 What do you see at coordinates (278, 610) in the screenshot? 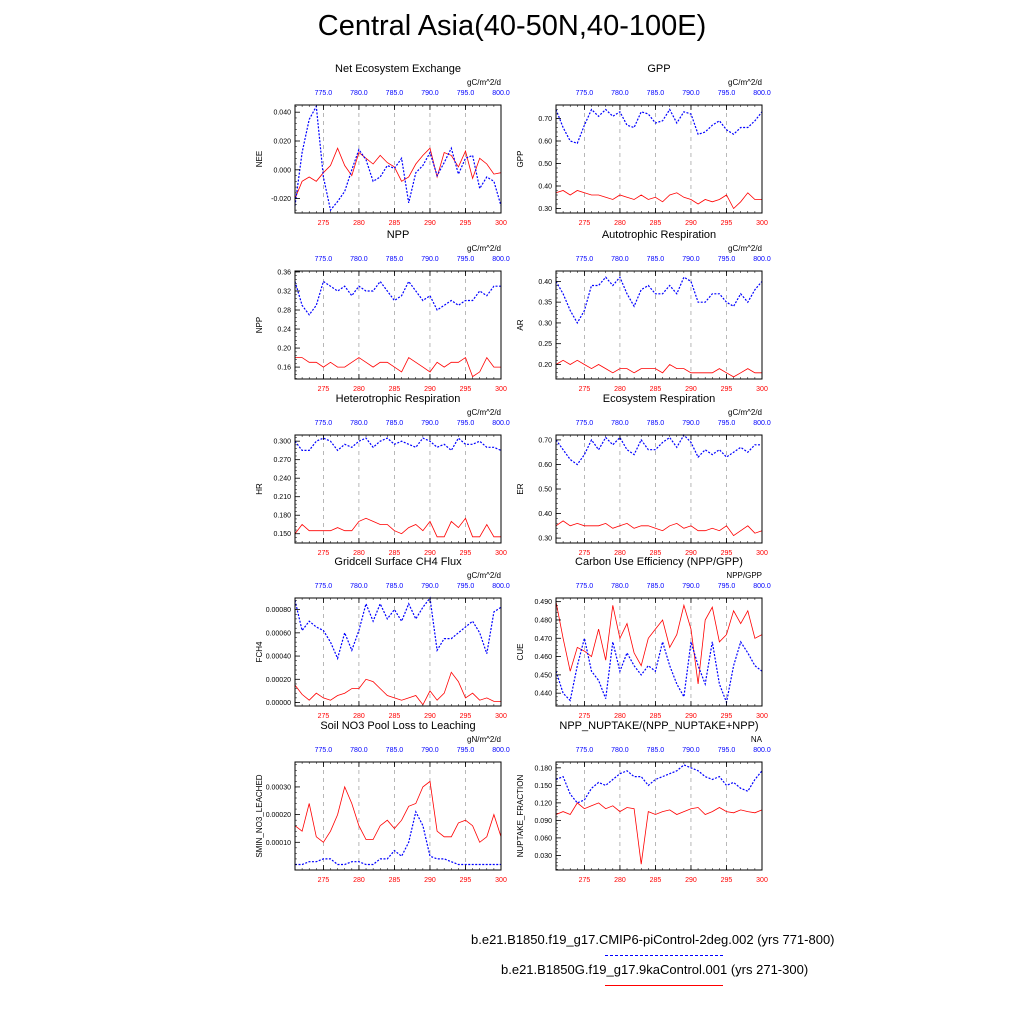
I see `y-tick-label: 0.00080` at bounding box center [278, 610].